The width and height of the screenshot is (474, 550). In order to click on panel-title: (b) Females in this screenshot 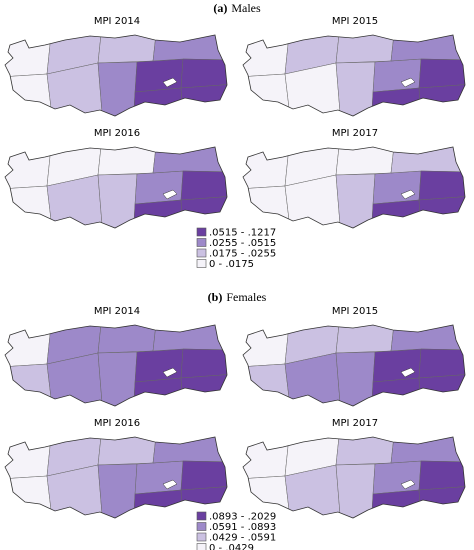, I will do `click(237, 297)`.